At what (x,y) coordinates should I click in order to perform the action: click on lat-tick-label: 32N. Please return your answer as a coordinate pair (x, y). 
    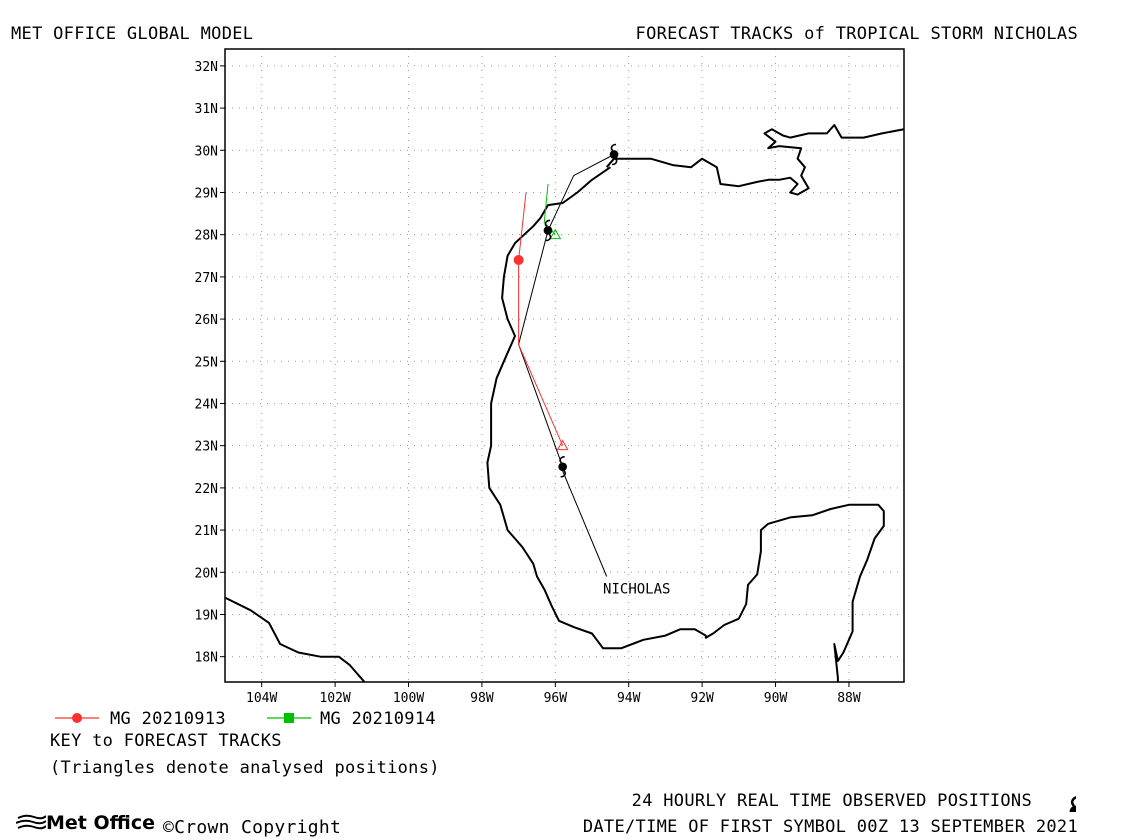
    Looking at the image, I should click on (206, 67).